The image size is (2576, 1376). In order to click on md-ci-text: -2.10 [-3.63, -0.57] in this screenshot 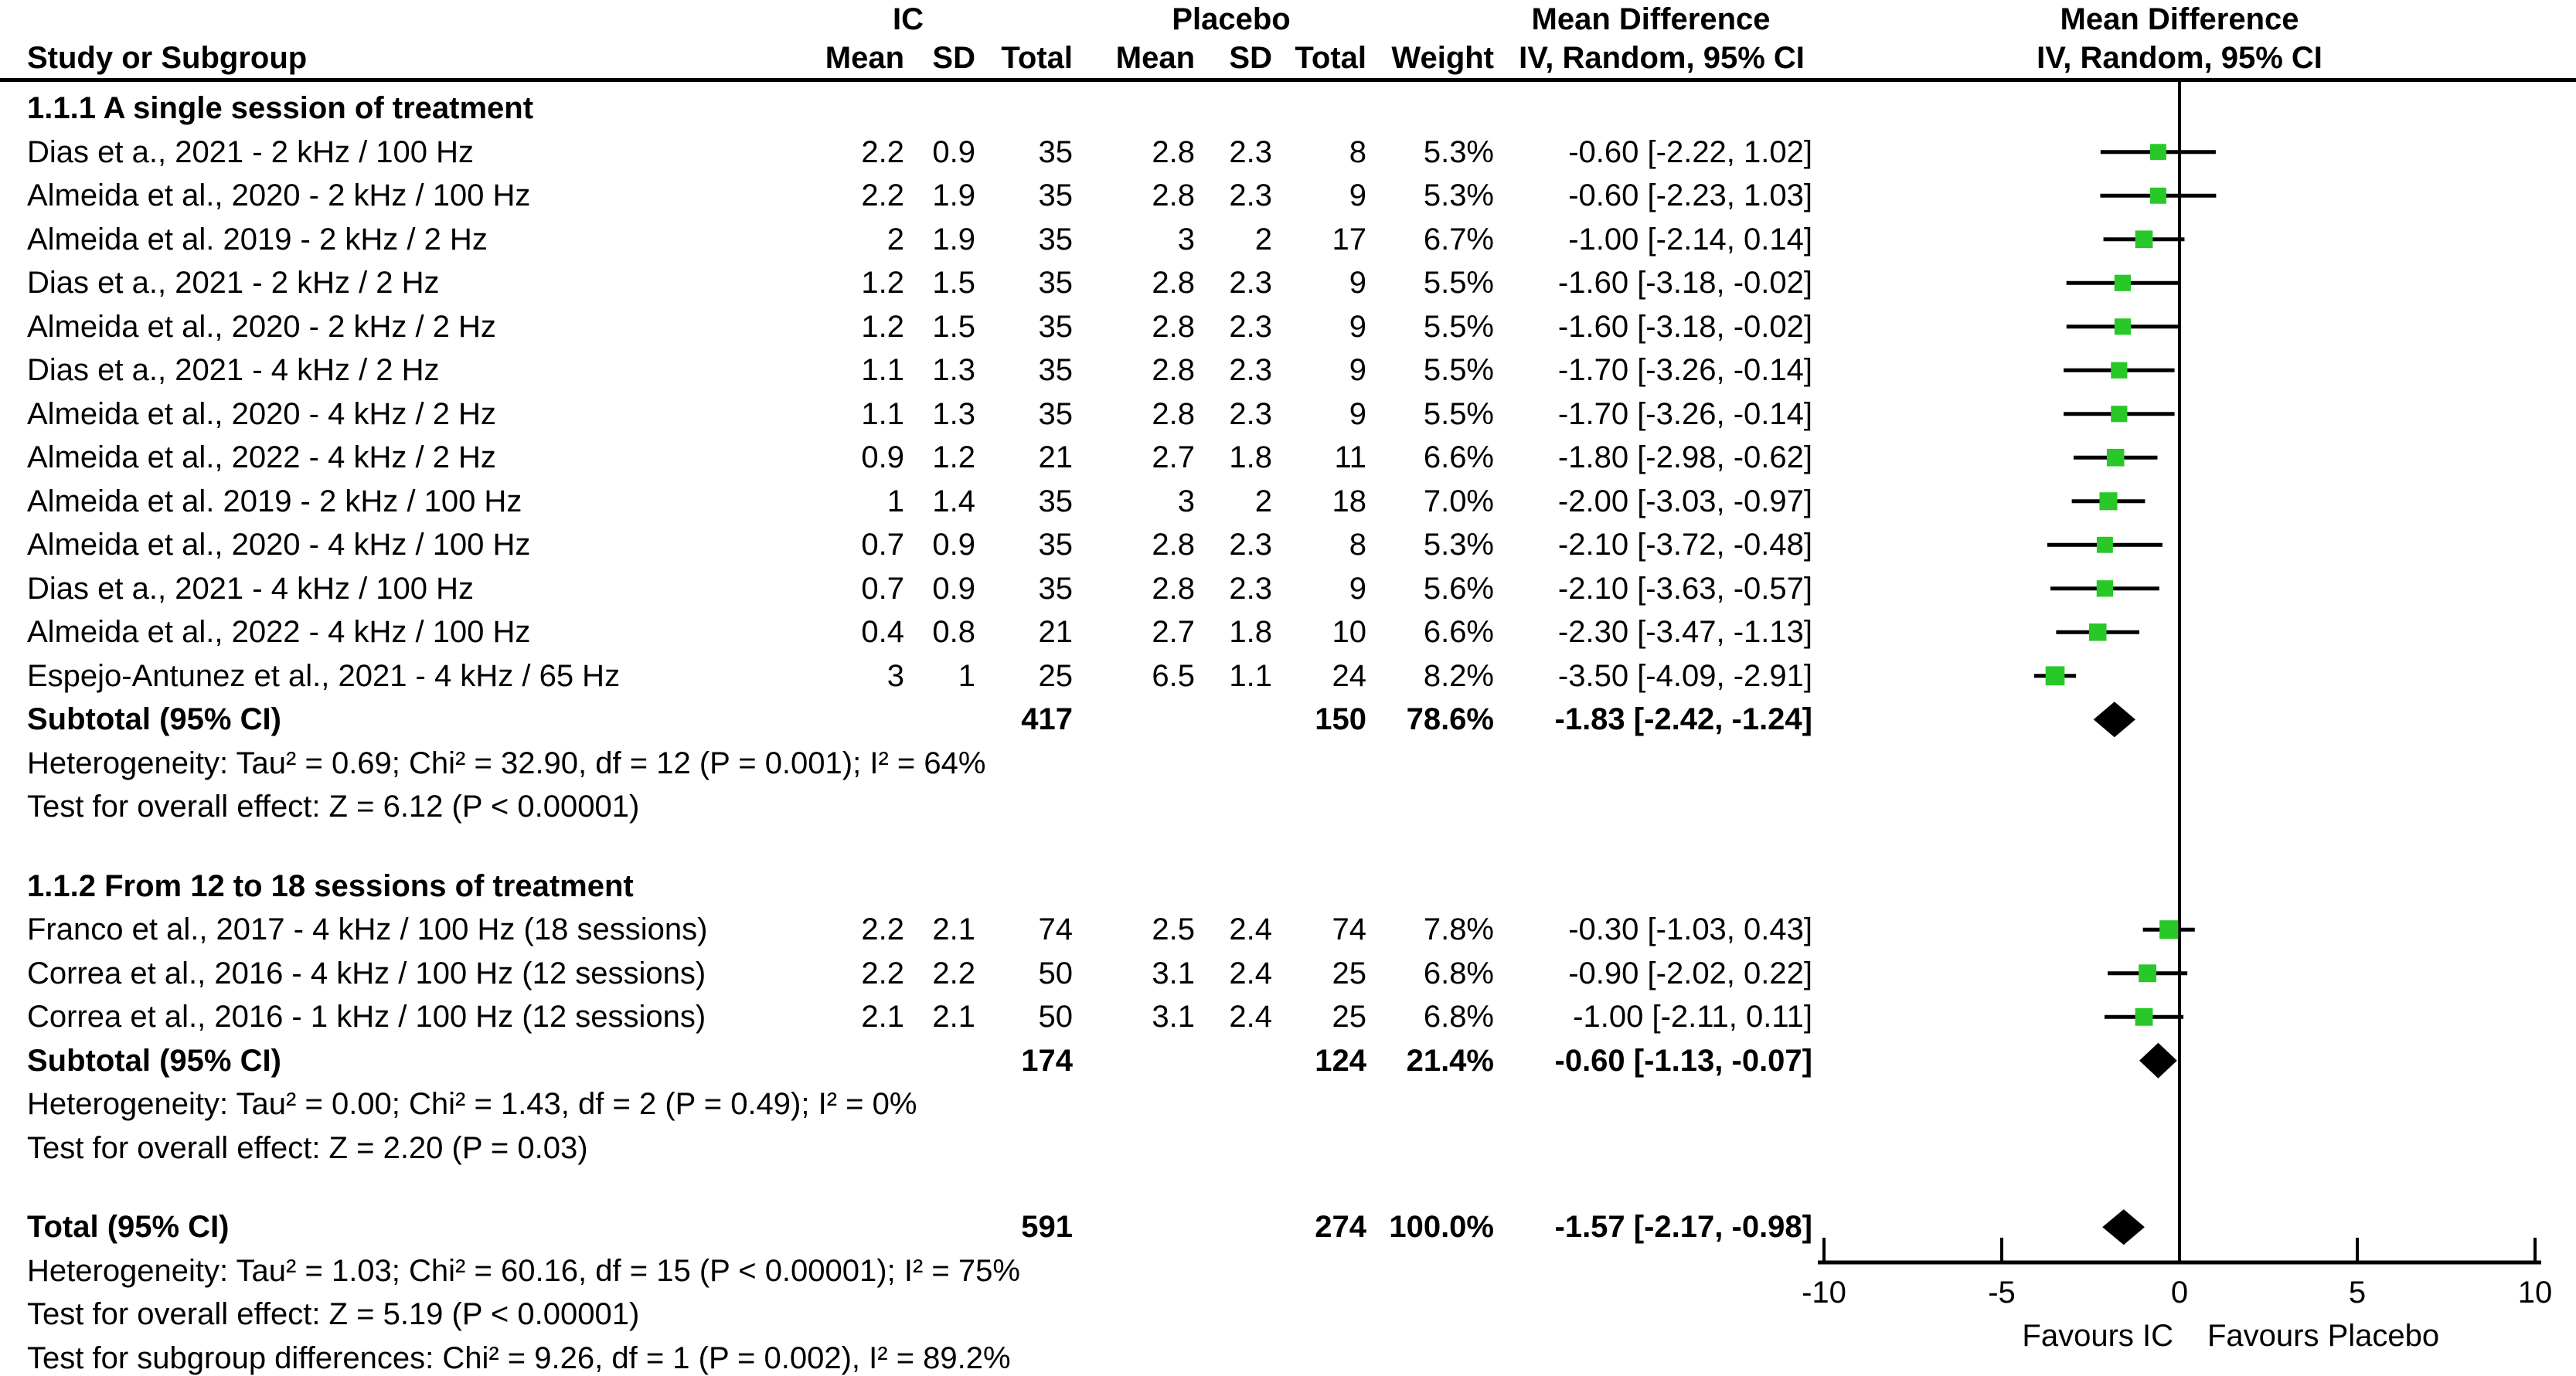, I will do `click(1684, 588)`.